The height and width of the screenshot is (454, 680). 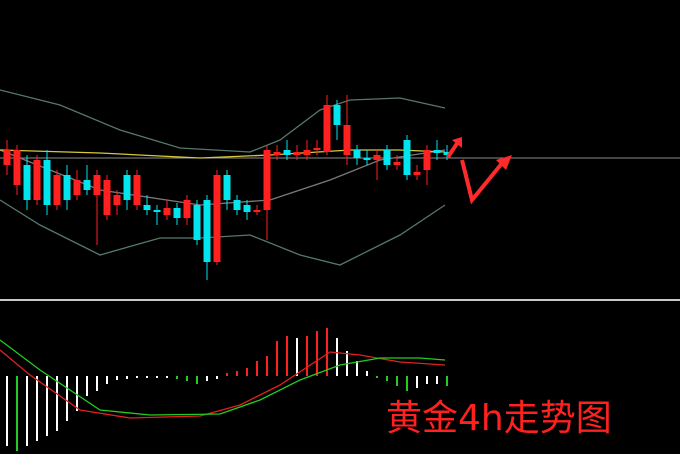 I want to click on arrow-up, so click(x=453, y=149).